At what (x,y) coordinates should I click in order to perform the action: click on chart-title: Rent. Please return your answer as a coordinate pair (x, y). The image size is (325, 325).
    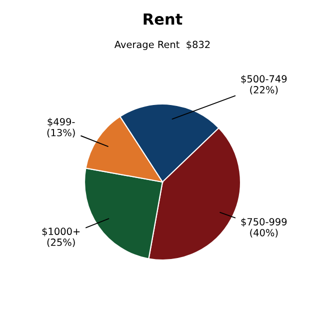
    Looking at the image, I should click on (163, 19).